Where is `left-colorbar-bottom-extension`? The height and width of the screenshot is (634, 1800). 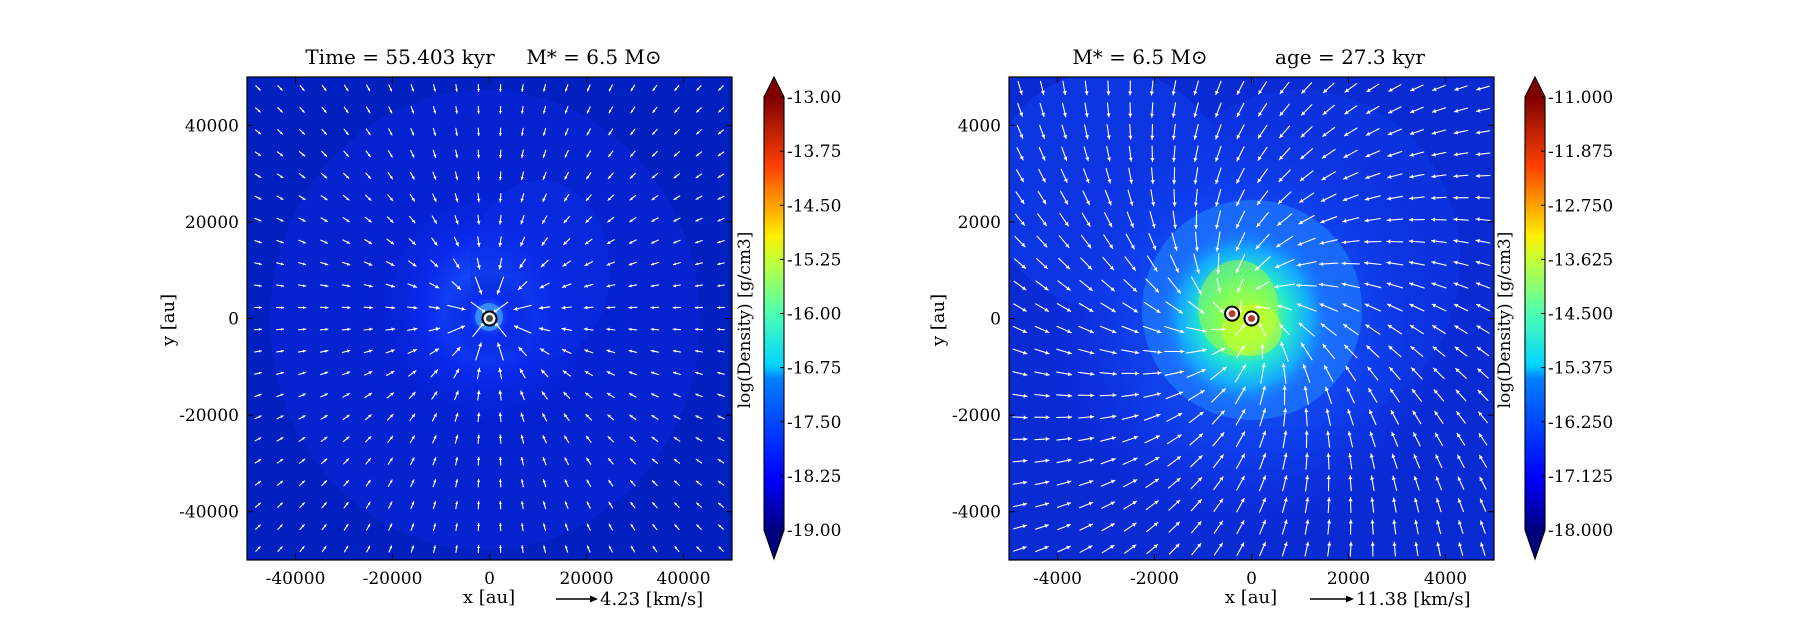
left-colorbar-bottom-extension is located at coordinates (774, 544).